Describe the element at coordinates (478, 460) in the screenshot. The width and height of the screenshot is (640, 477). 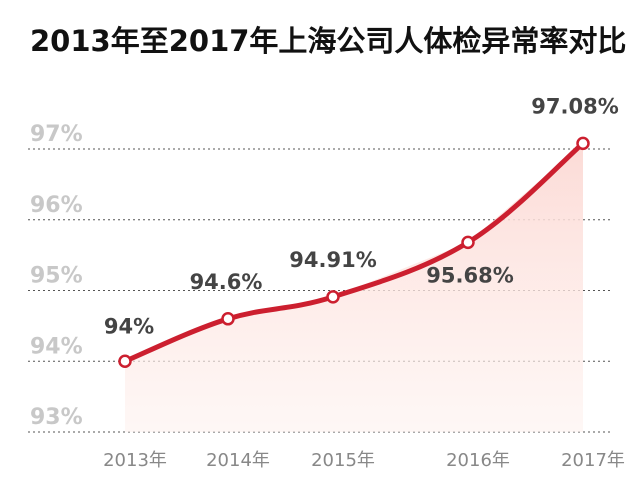
I see `x-tick-label: 2016年` at that location.